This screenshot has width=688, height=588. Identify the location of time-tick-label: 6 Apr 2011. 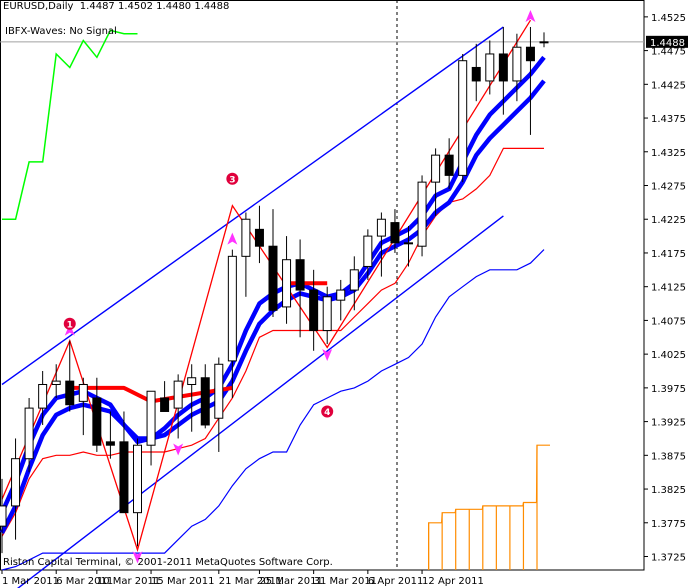
(395, 581).